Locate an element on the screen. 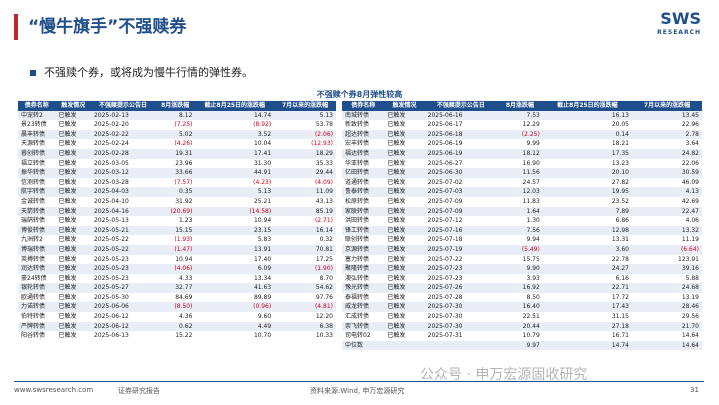 Image resolution: width=719 pixels, height=405 pixels. table-cell: 阳谷转债 is located at coordinates (33, 336).